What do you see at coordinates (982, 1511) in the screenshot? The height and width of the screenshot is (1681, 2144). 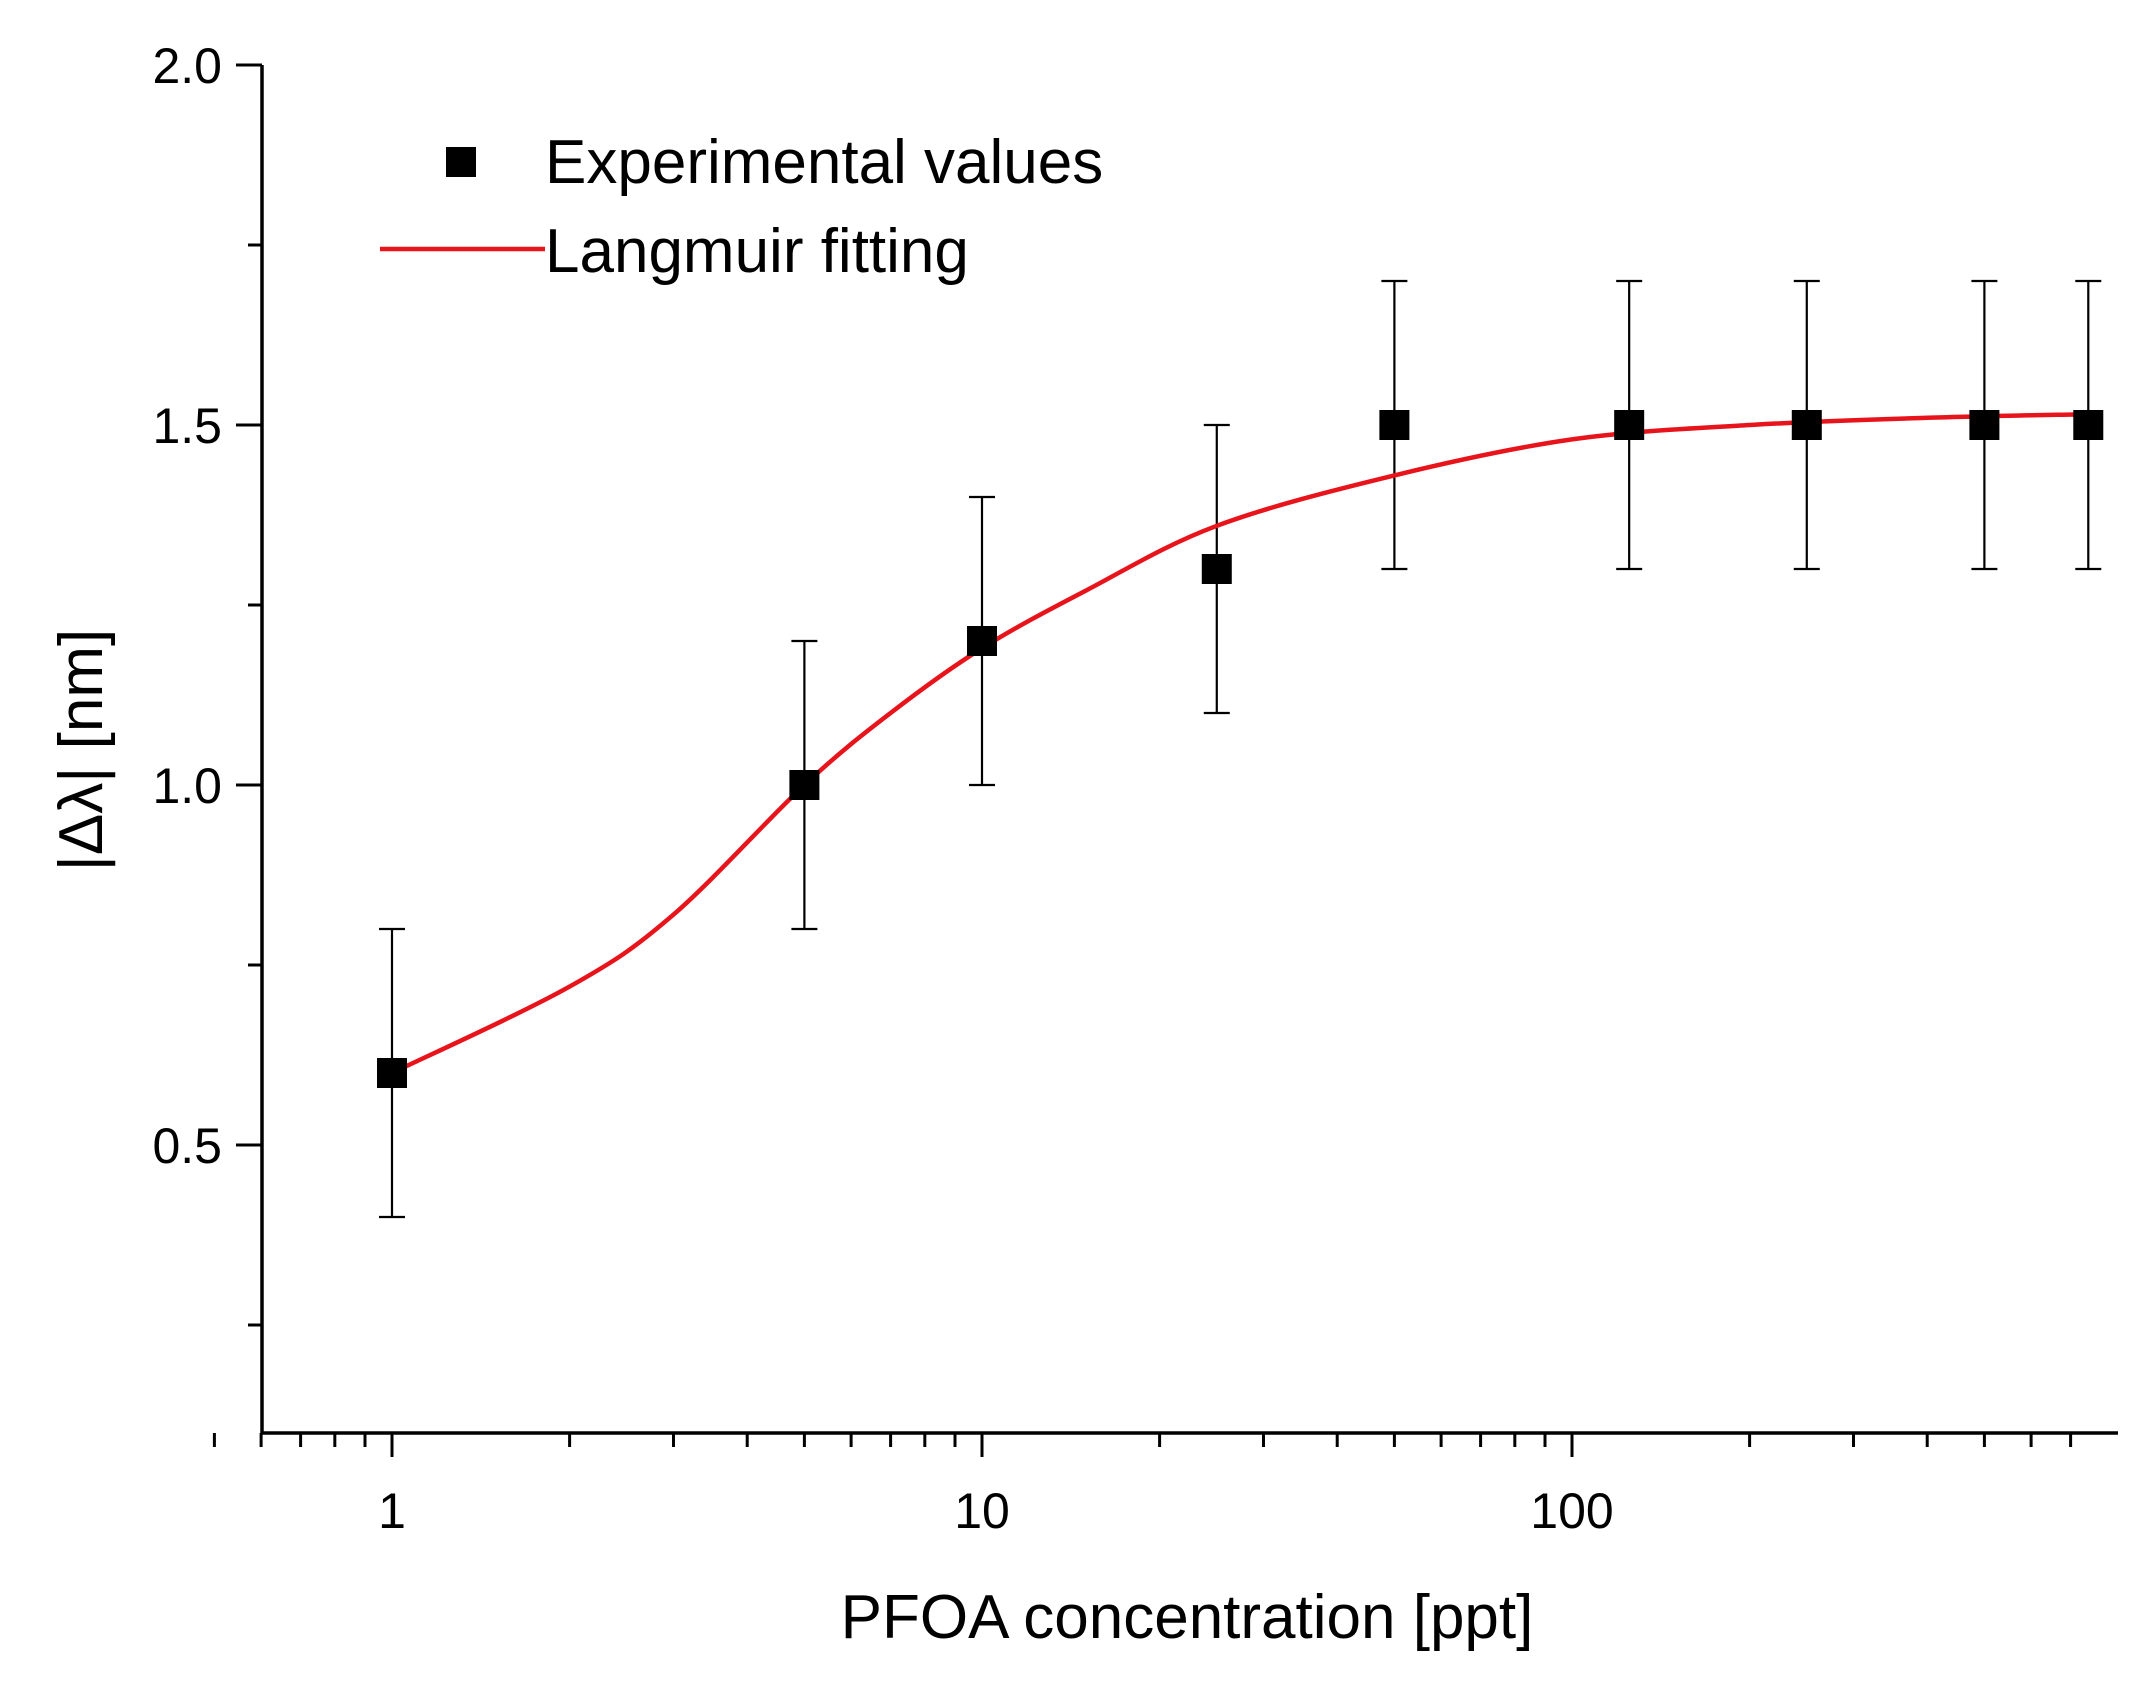 I see `x-tick-label: 10` at bounding box center [982, 1511].